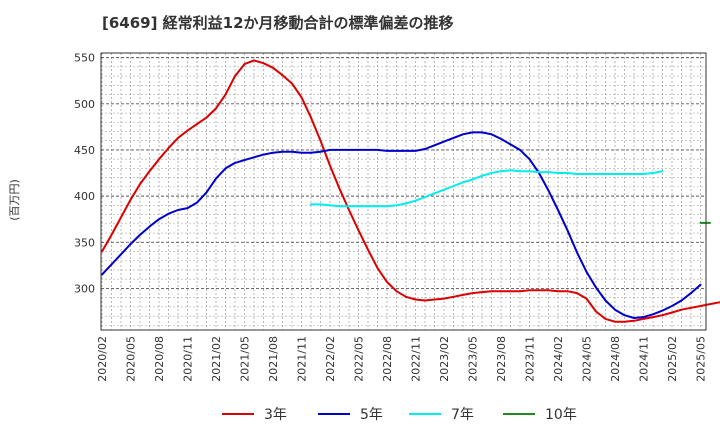 Image resolution: width=720 pixels, height=440 pixels. What do you see at coordinates (672, 359) in the screenshot?
I see `x-tick-label: 2025/02` at bounding box center [672, 359].